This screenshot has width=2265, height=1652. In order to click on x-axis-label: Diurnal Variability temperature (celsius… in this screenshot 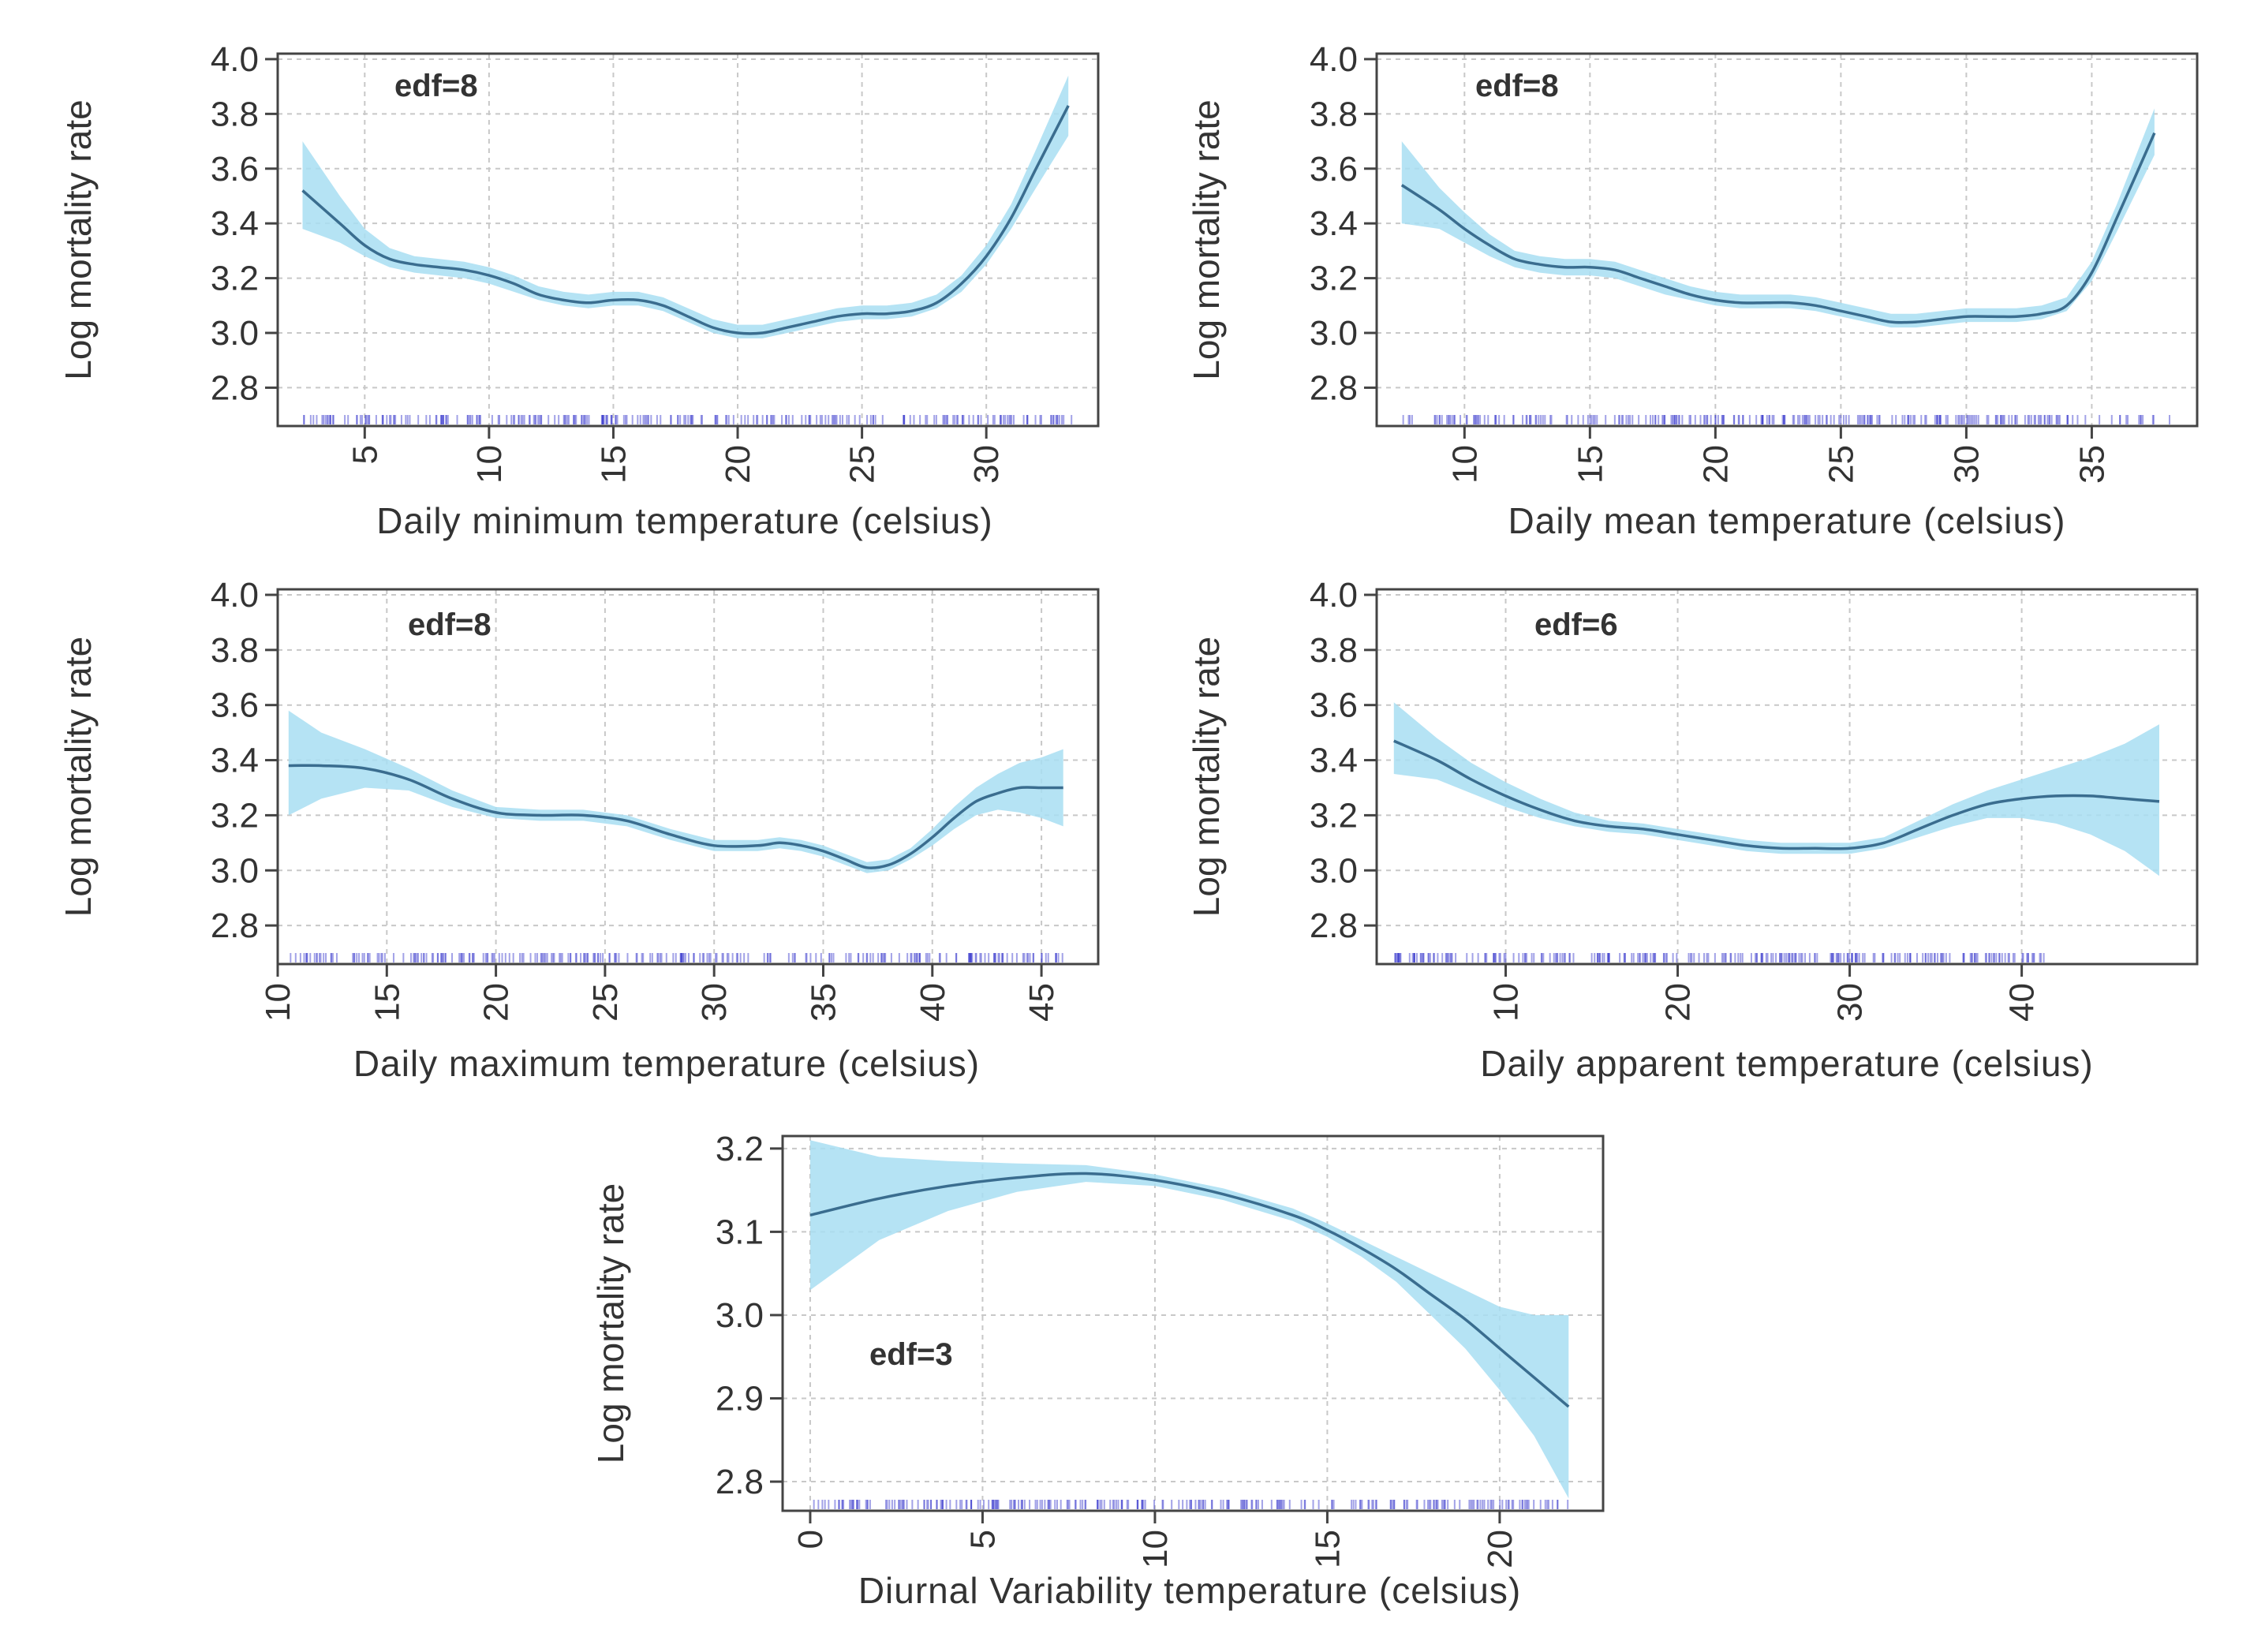, I will do `click(1189, 1591)`.